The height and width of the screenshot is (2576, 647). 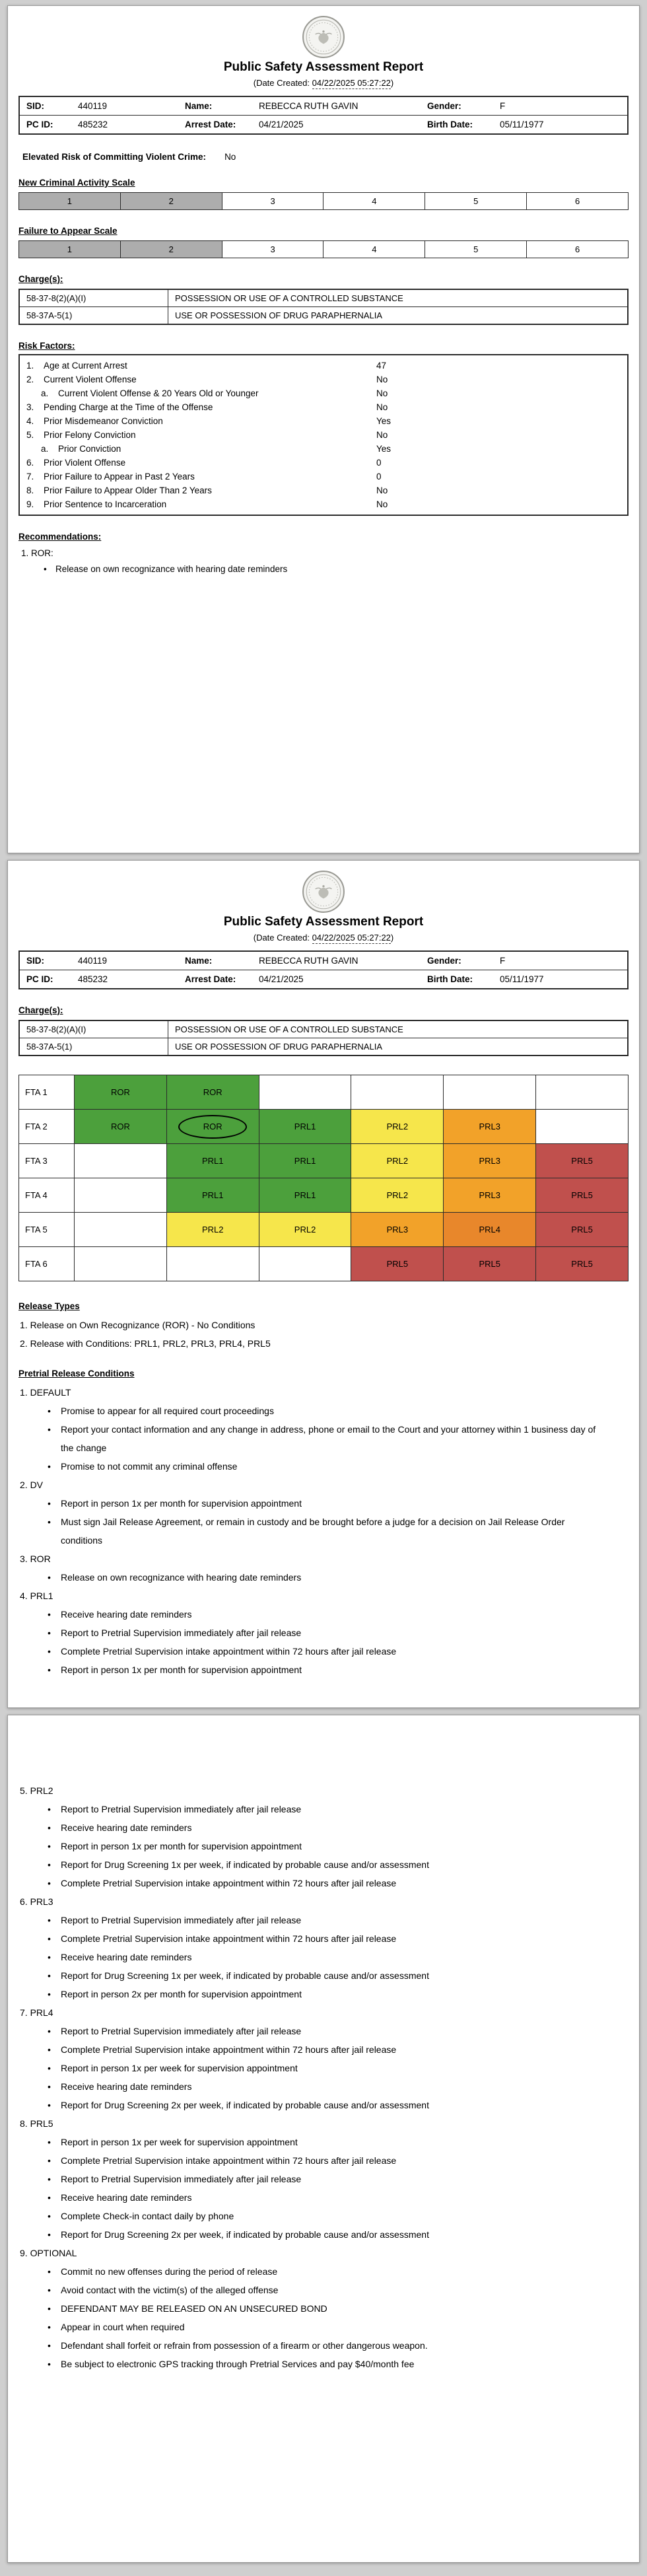 I want to click on condition-heading: 4. PRL1, so click(x=36, y=1596).